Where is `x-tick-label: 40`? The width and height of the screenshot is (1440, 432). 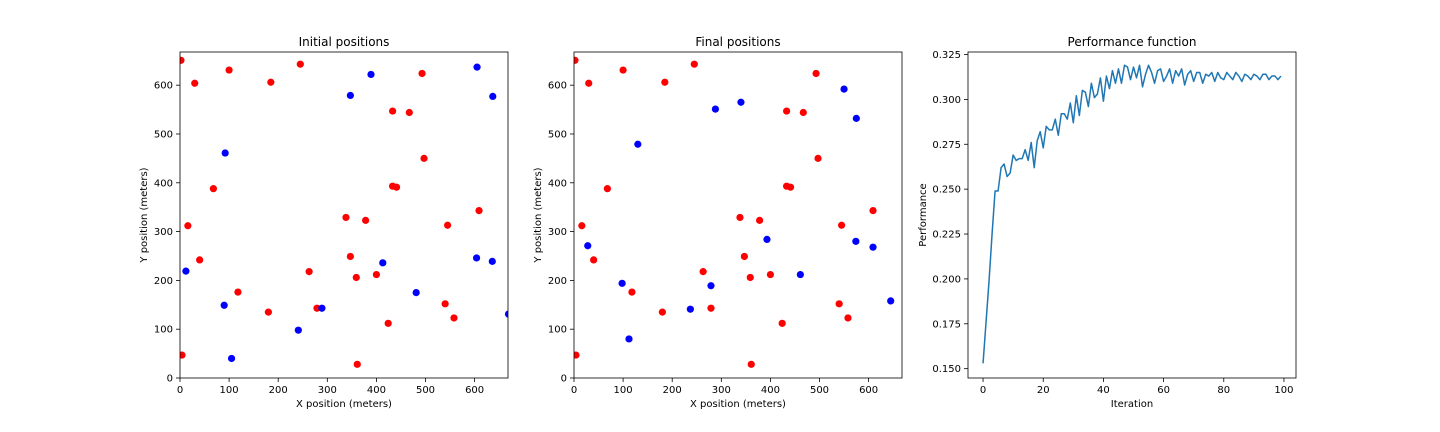
x-tick-label: 40 is located at coordinates (1103, 390).